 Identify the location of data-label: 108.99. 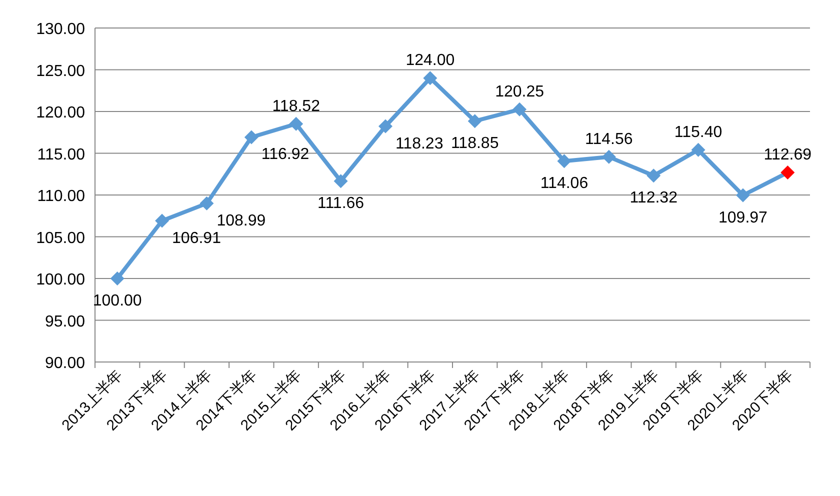
(241, 221).